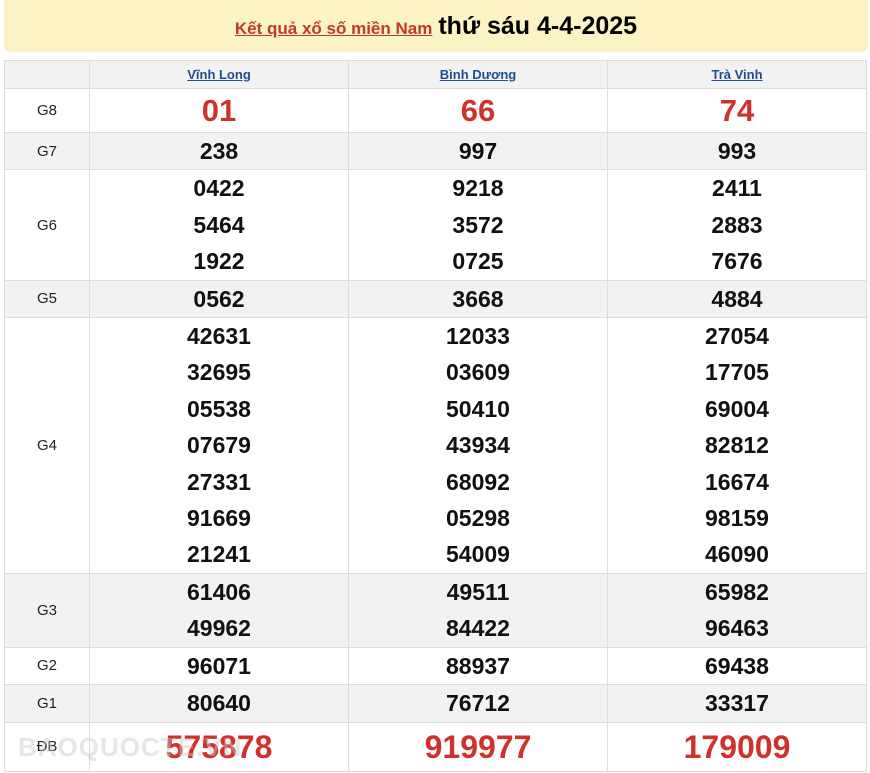 The width and height of the screenshot is (870, 773). What do you see at coordinates (737, 74) in the screenshot?
I see `province-link: Trà Vinh` at bounding box center [737, 74].